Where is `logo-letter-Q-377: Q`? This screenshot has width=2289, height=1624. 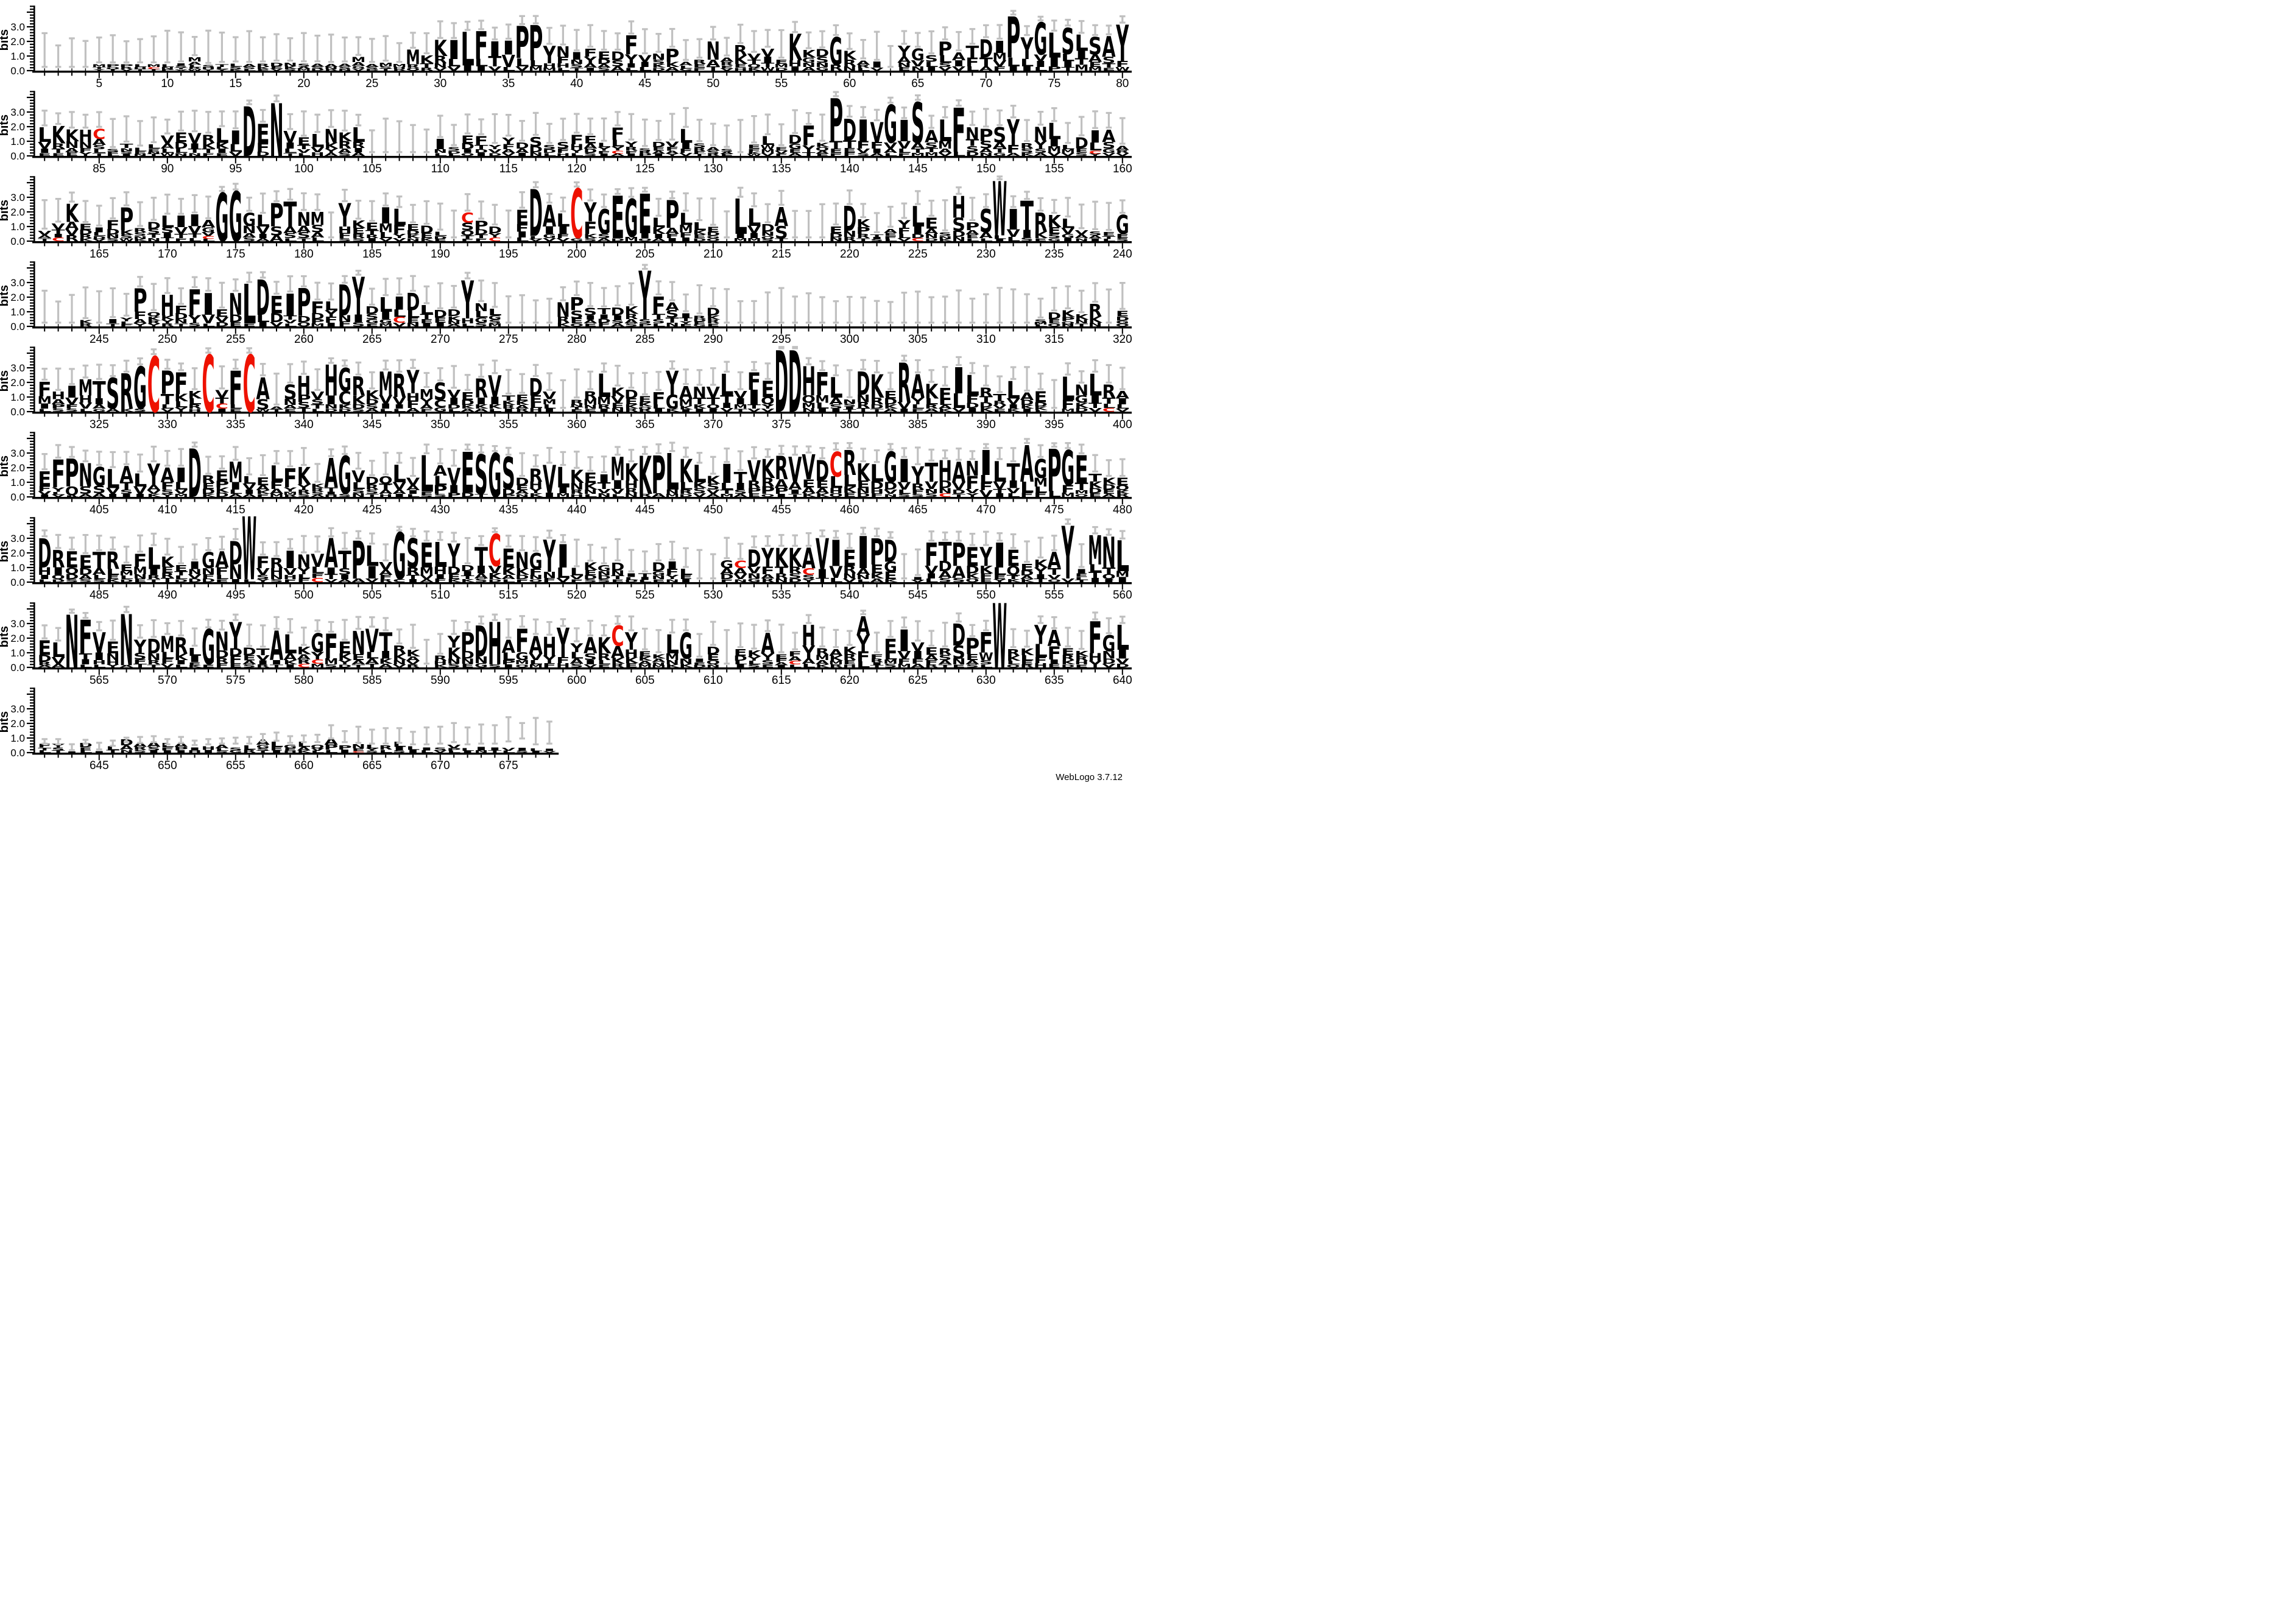 logo-letter-Q-377: Q is located at coordinates (809, 400).